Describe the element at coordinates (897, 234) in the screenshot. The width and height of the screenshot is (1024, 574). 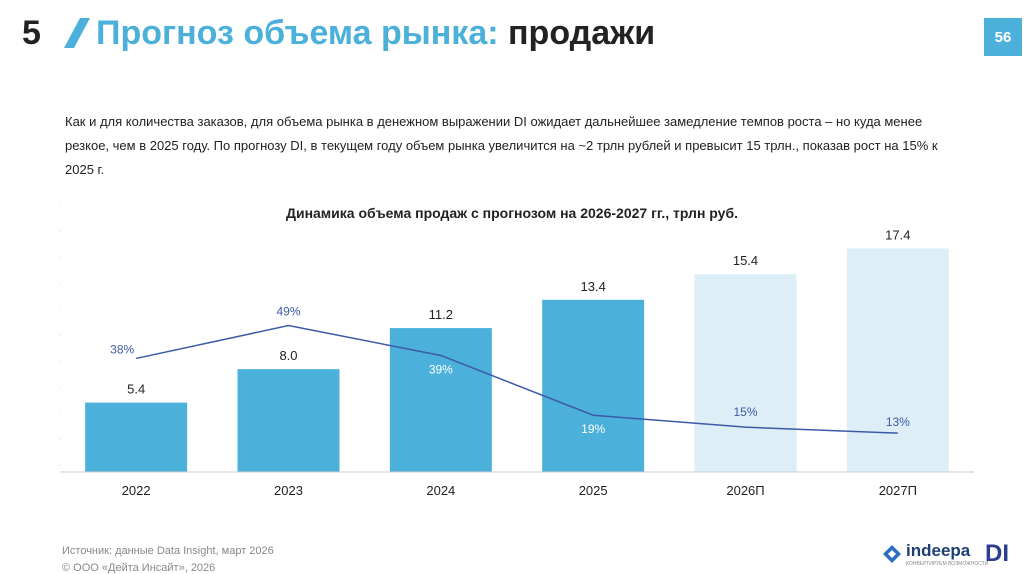
I see `bar-label: 17.4` at that location.